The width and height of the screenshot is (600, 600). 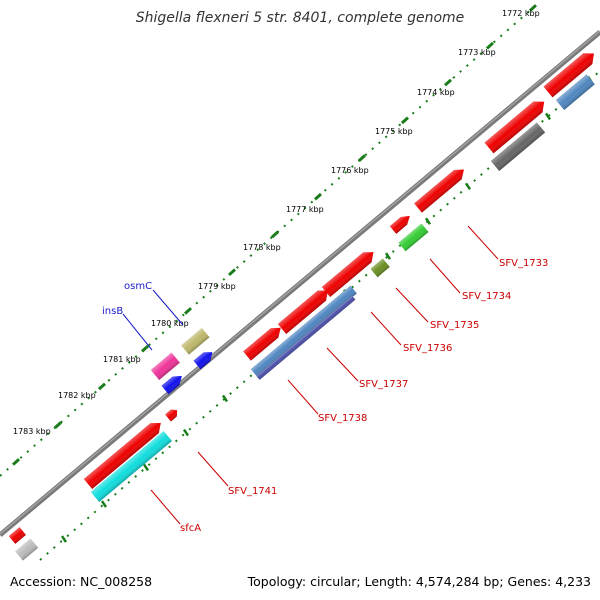 What do you see at coordinates (252, 491) in the screenshot?
I see `gene-label-sfv_1741: SFV_1741` at bounding box center [252, 491].